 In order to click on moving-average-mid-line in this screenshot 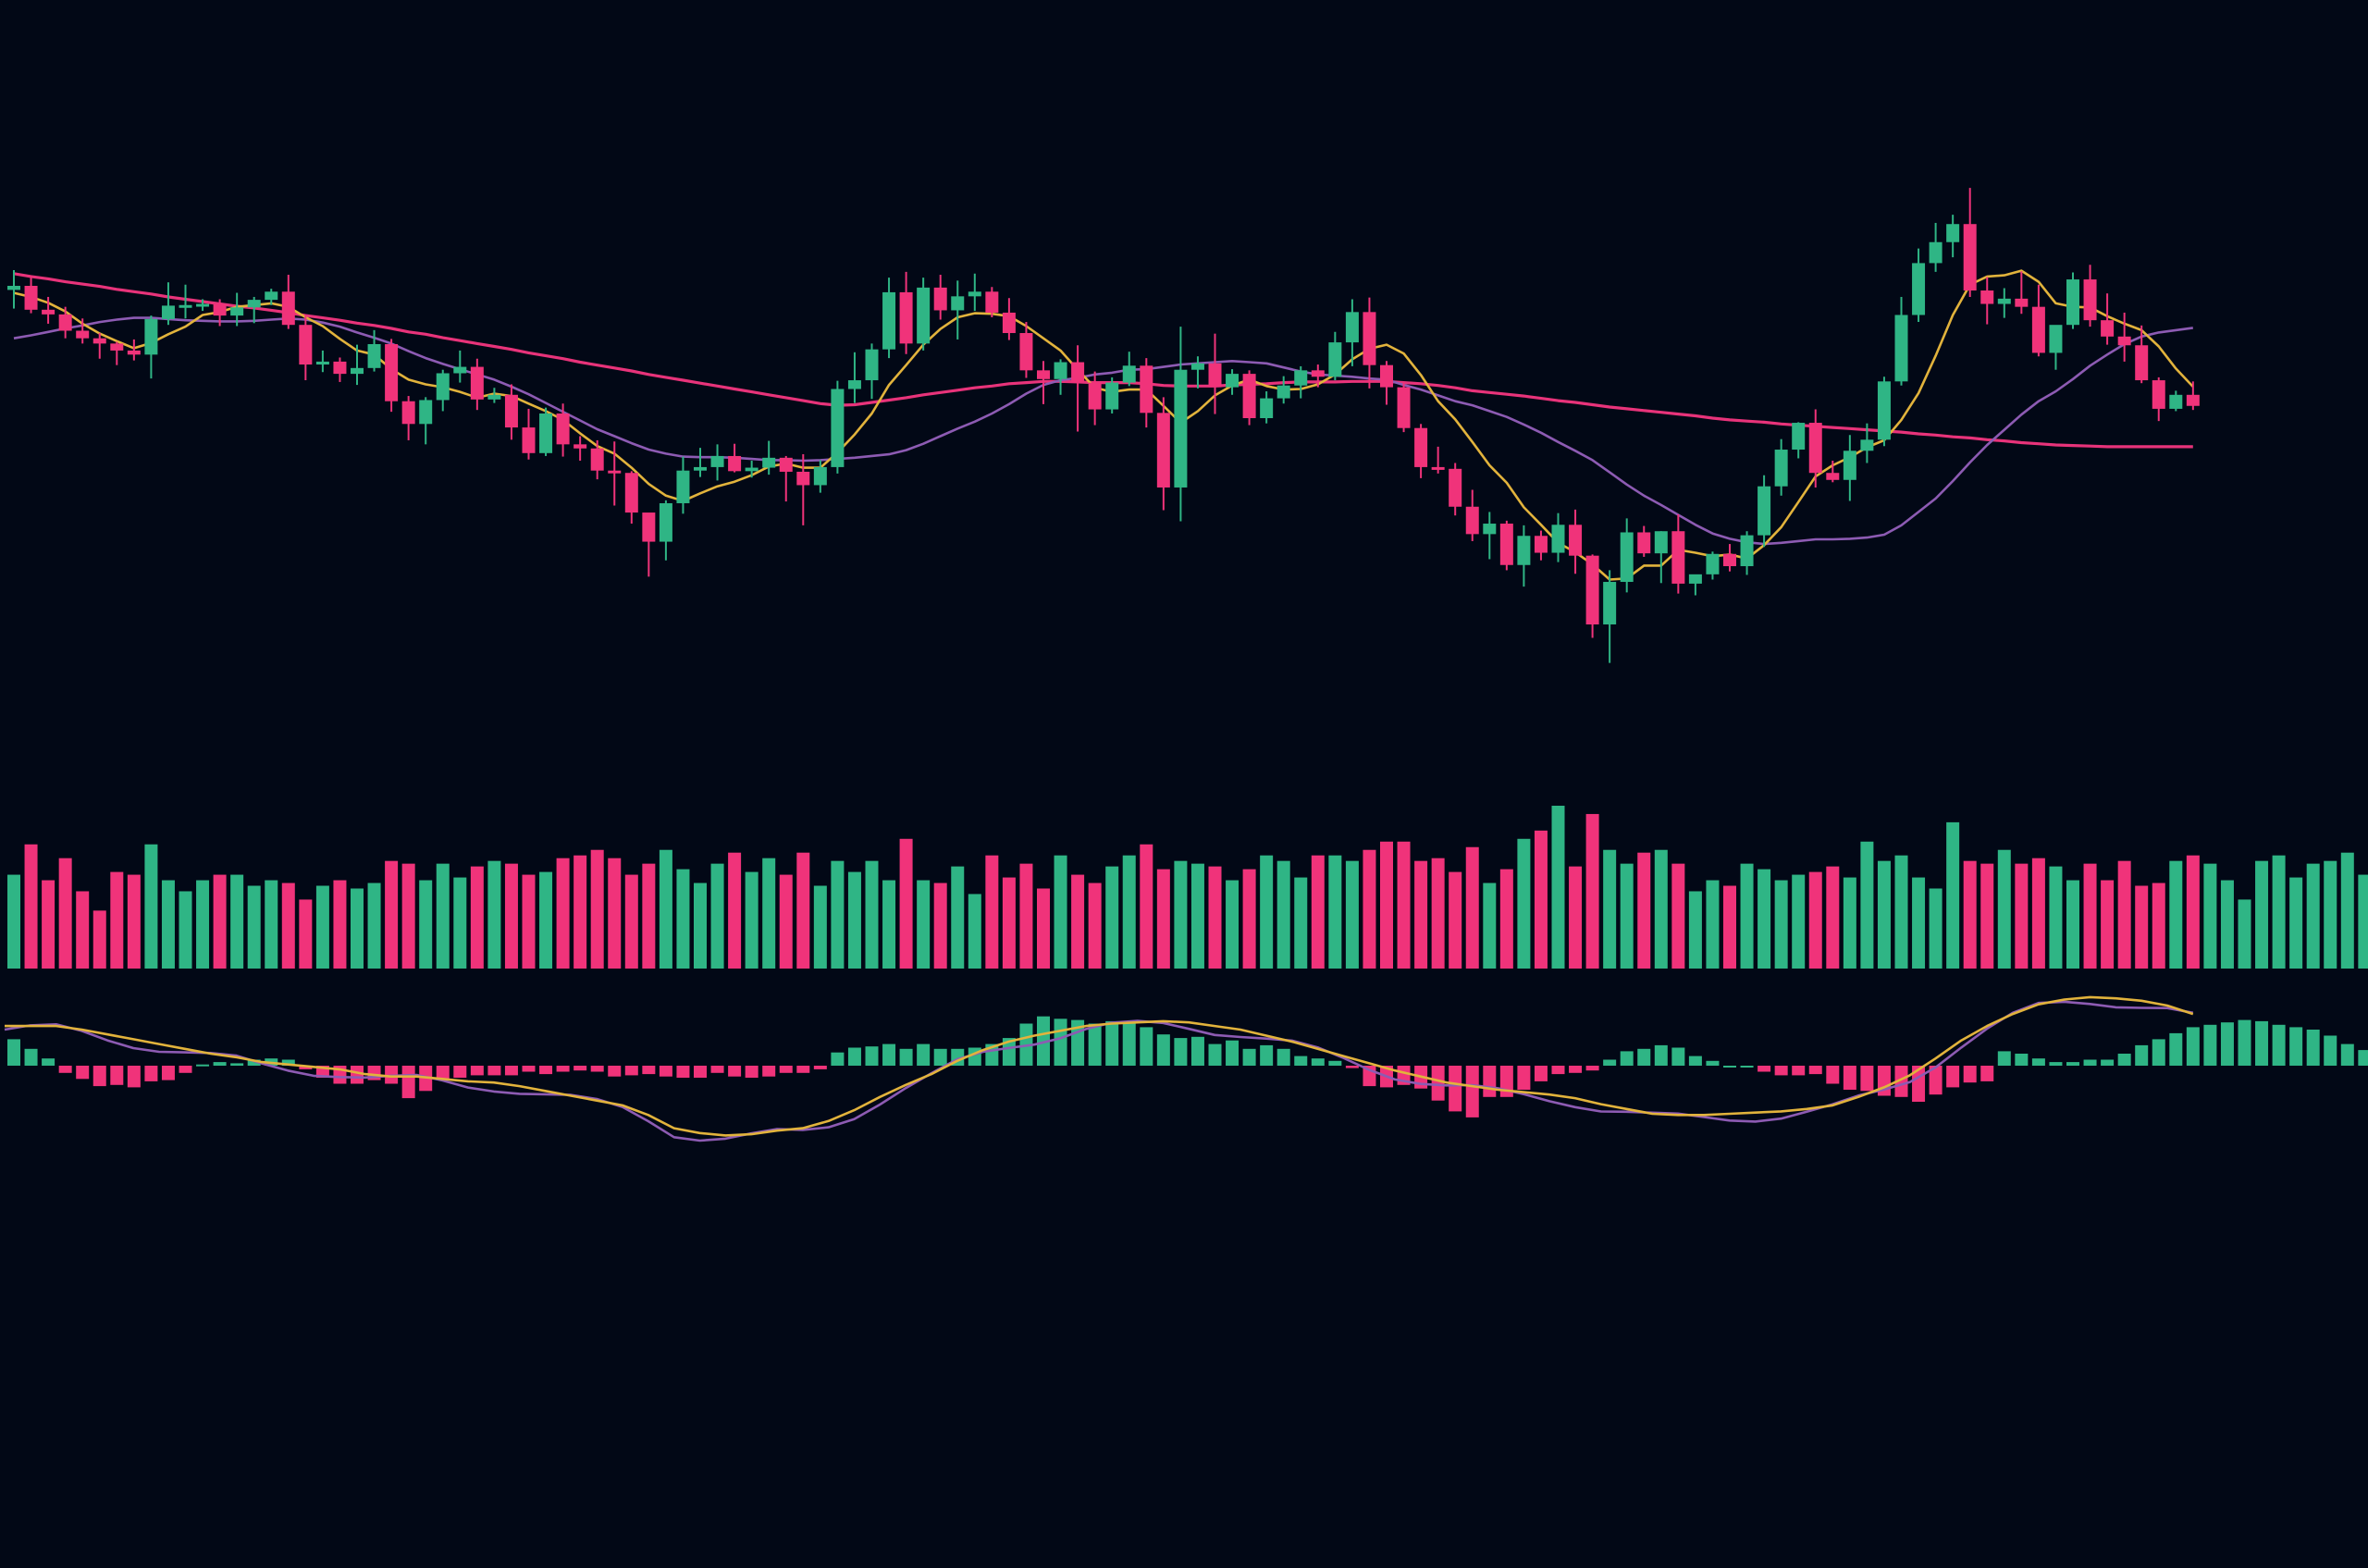, I will do `click(1103, 431)`.